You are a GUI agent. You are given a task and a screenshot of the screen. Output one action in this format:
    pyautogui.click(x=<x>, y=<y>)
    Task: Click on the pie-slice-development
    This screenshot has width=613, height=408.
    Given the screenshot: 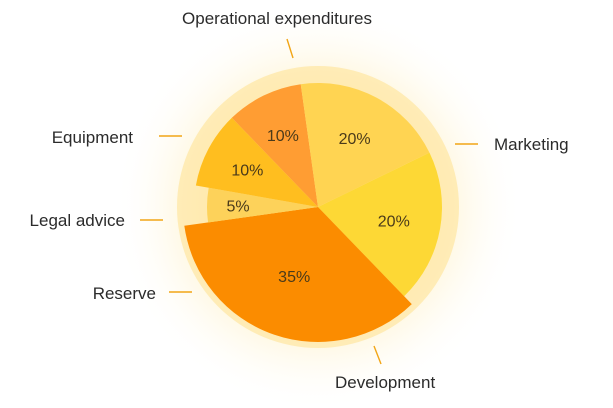 What is the action you would take?
    pyautogui.click(x=298, y=275)
    